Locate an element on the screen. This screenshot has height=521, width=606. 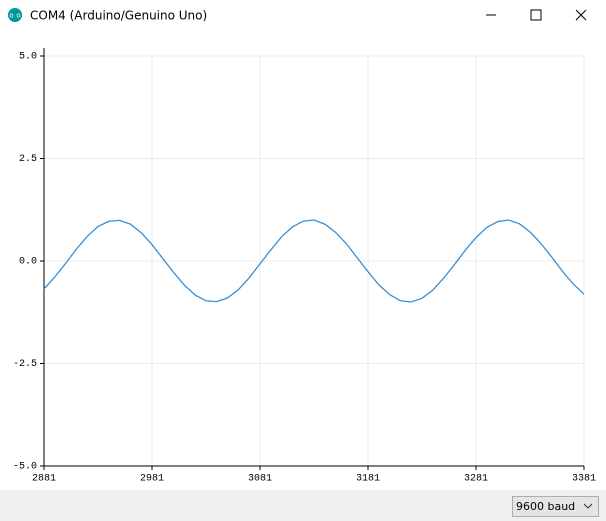
x-tick-label: 3181 is located at coordinates (368, 479).